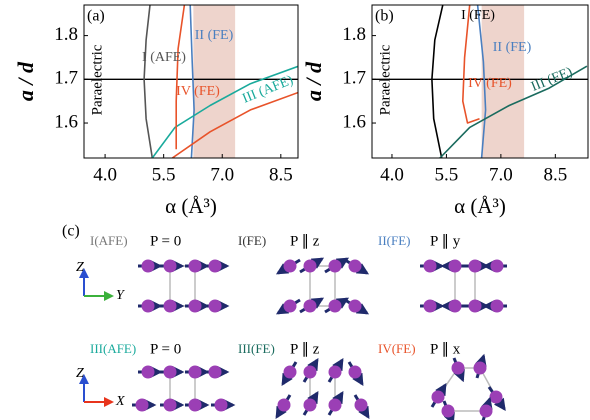 The height and width of the screenshot is (420, 590). What do you see at coordinates (385, 79) in the screenshot?
I see `region-label: Paraelectric` at bounding box center [385, 79].